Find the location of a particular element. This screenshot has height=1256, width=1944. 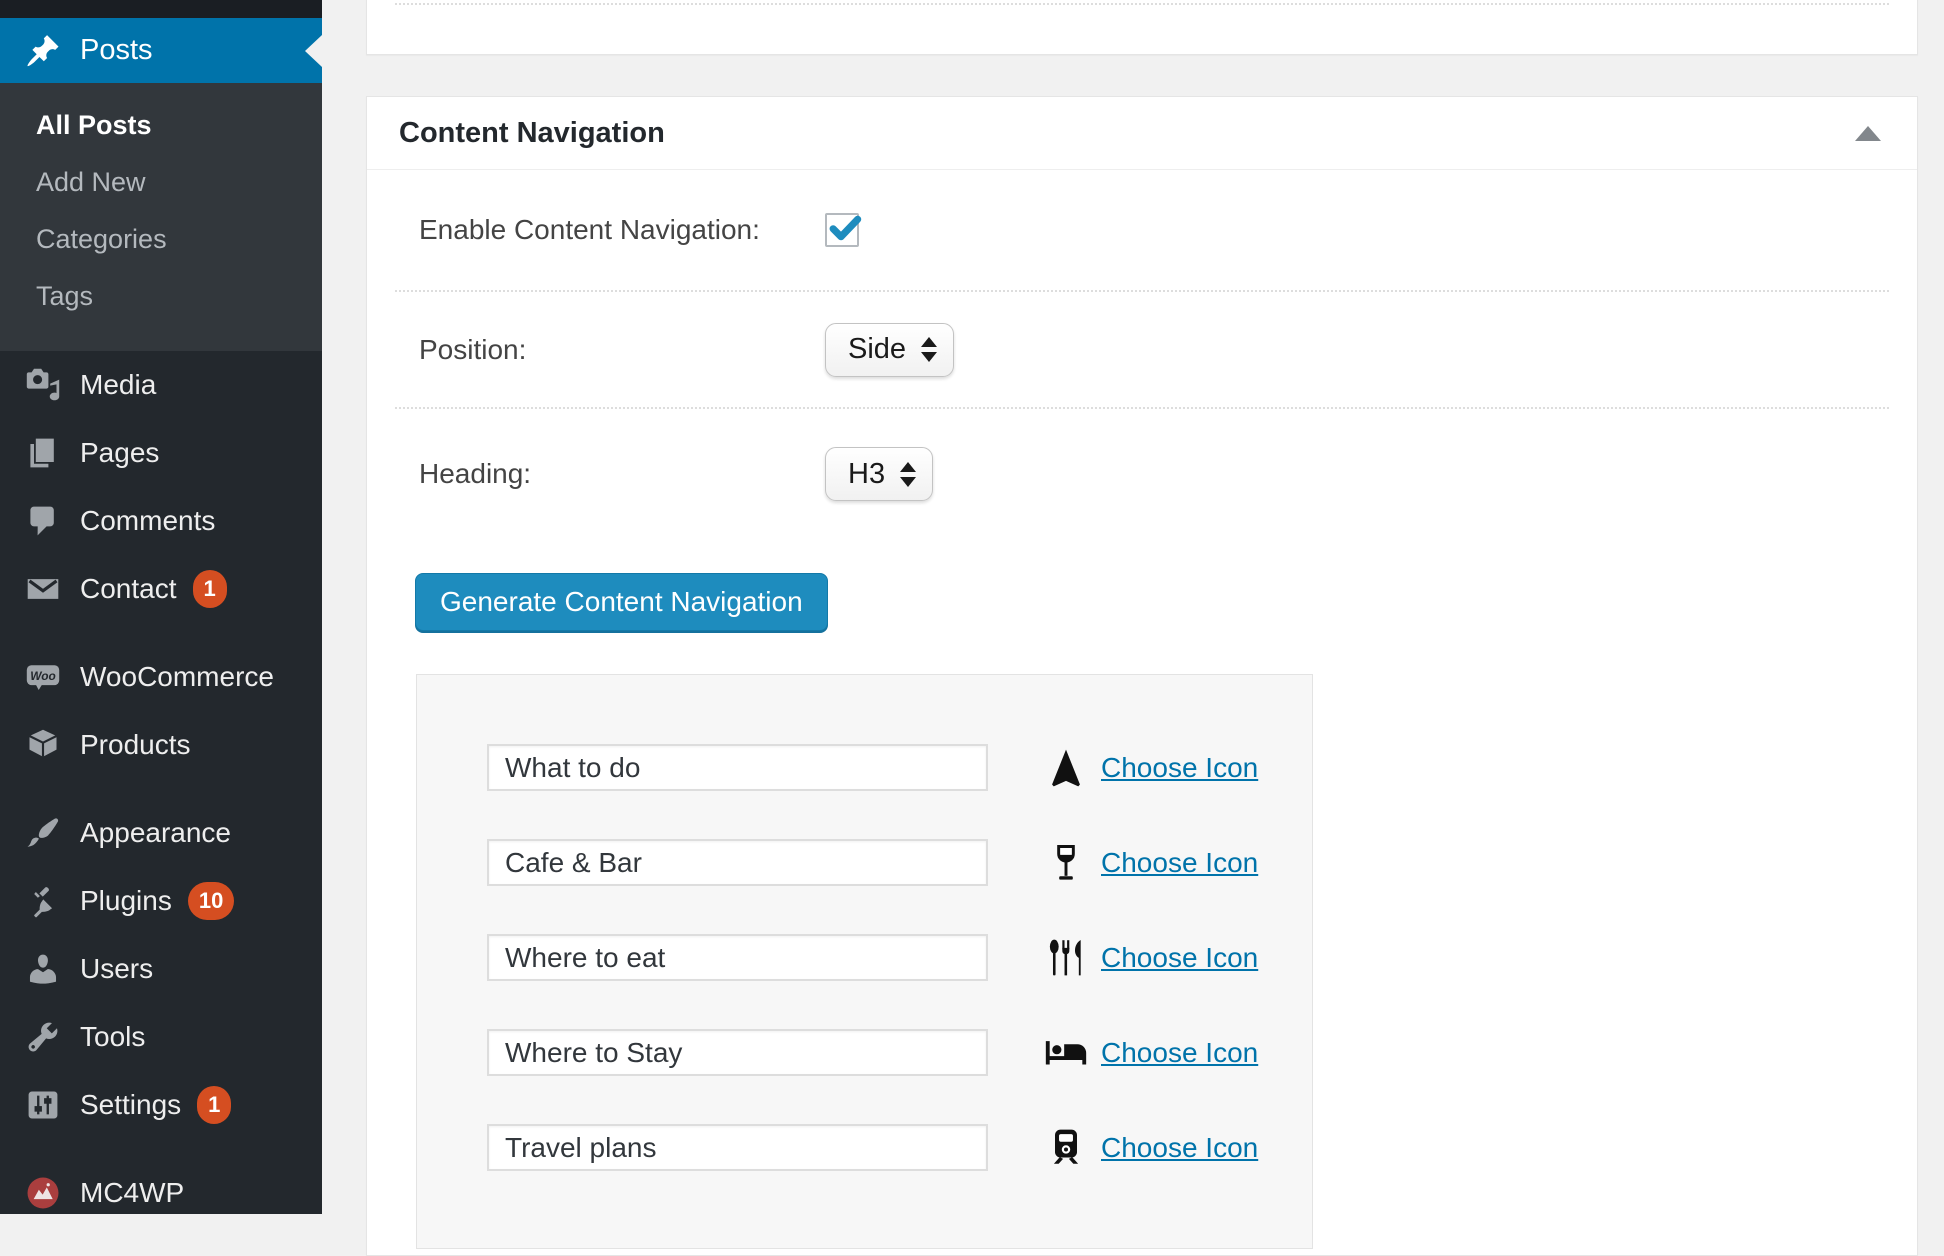

generate-button-row: Generate Content Navigation is located at coordinates (1142, 602).